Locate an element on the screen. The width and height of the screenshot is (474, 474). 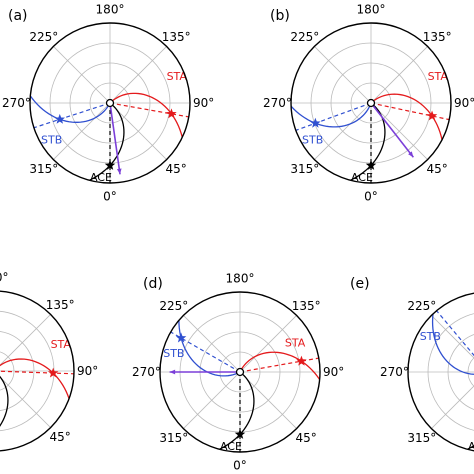
ace-spiral-line is located at coordinates (4, 410).